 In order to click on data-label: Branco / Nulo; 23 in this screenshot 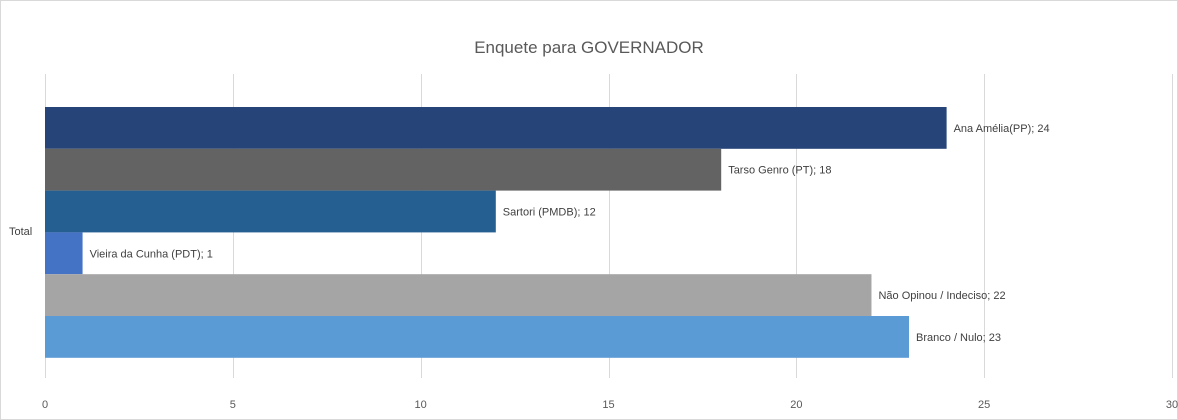, I will do `click(958, 338)`.